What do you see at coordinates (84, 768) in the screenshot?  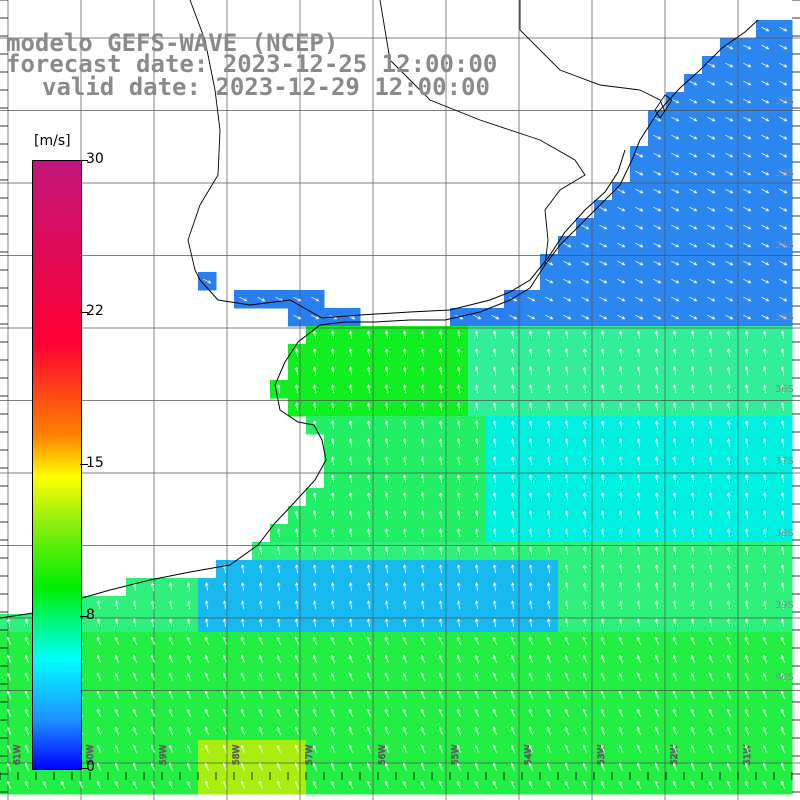 I see `colorbar-tick-line` at bounding box center [84, 768].